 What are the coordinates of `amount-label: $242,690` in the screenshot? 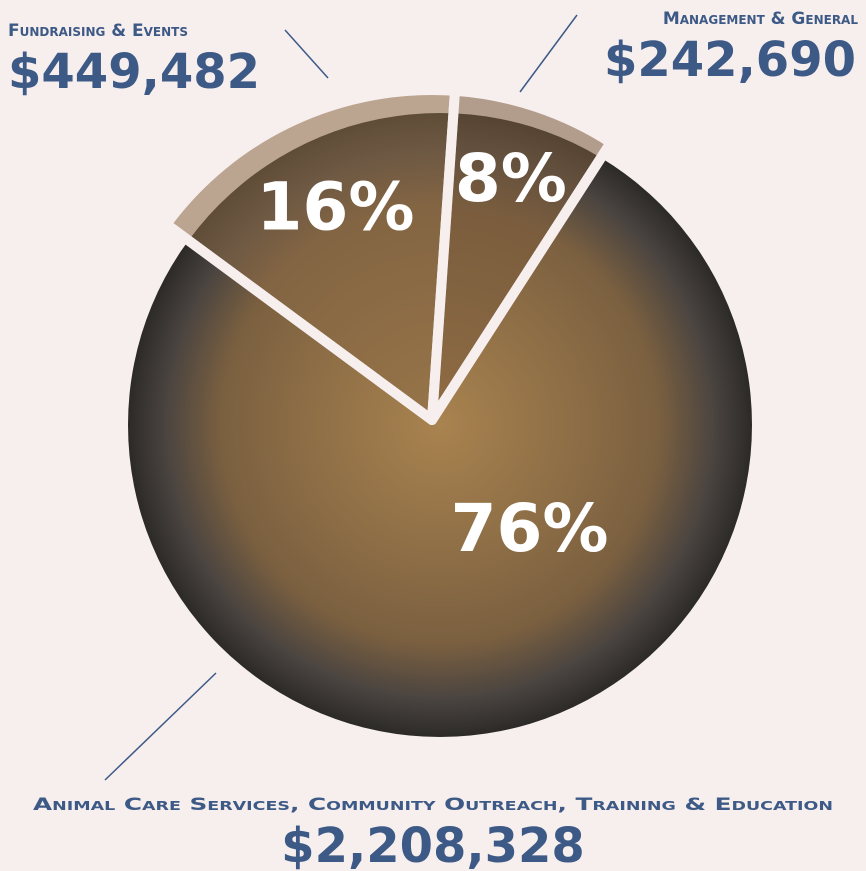 It's located at (730, 60).